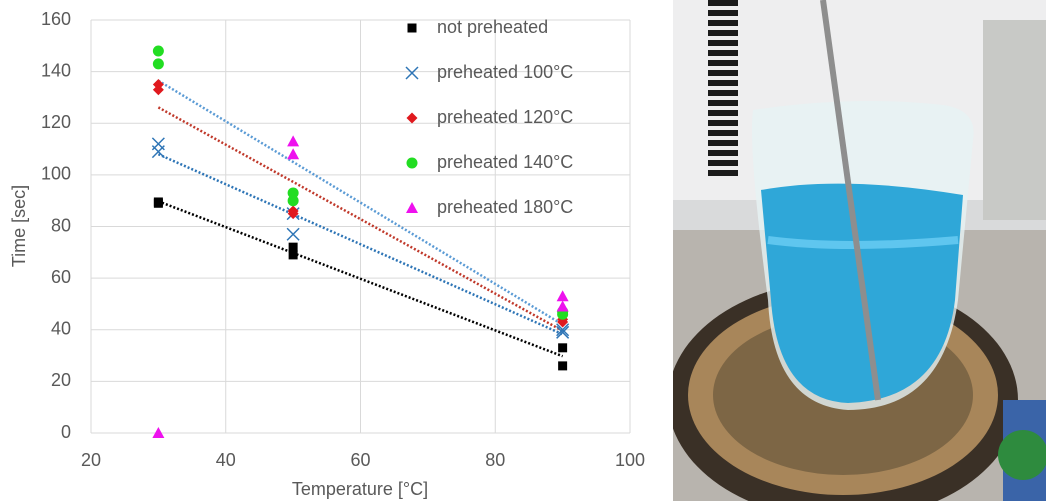 Image resolution: width=1046 pixels, height=501 pixels. I want to click on y-tick-label: 140, so click(56, 70).